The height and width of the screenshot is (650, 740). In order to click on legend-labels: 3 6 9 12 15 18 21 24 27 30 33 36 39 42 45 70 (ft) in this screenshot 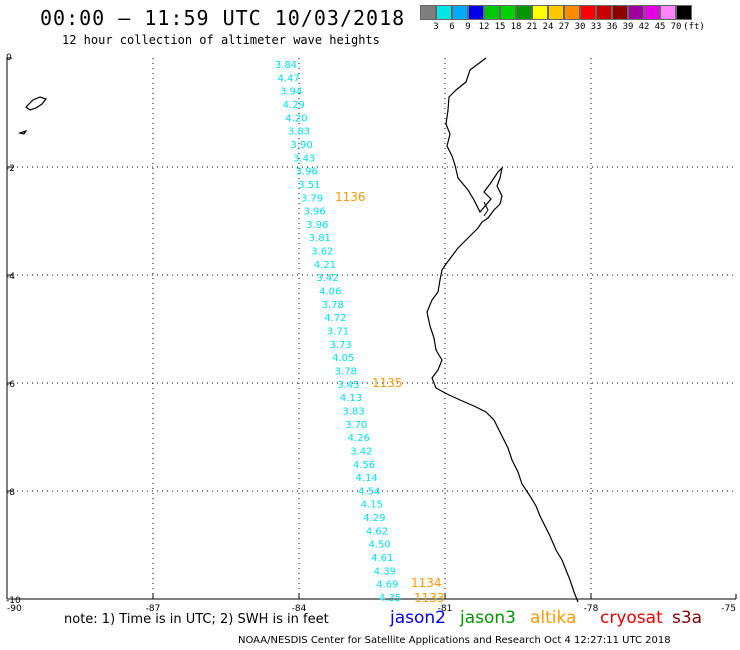, I will do `click(562, 27)`.